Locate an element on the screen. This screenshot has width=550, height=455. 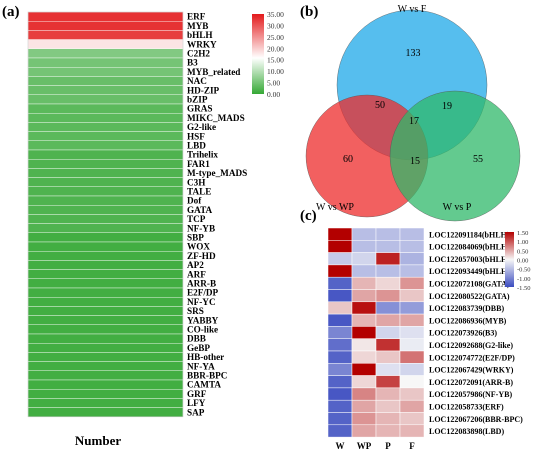
gene-label: LOC122067429(WRKY) is located at coordinates (471, 370).